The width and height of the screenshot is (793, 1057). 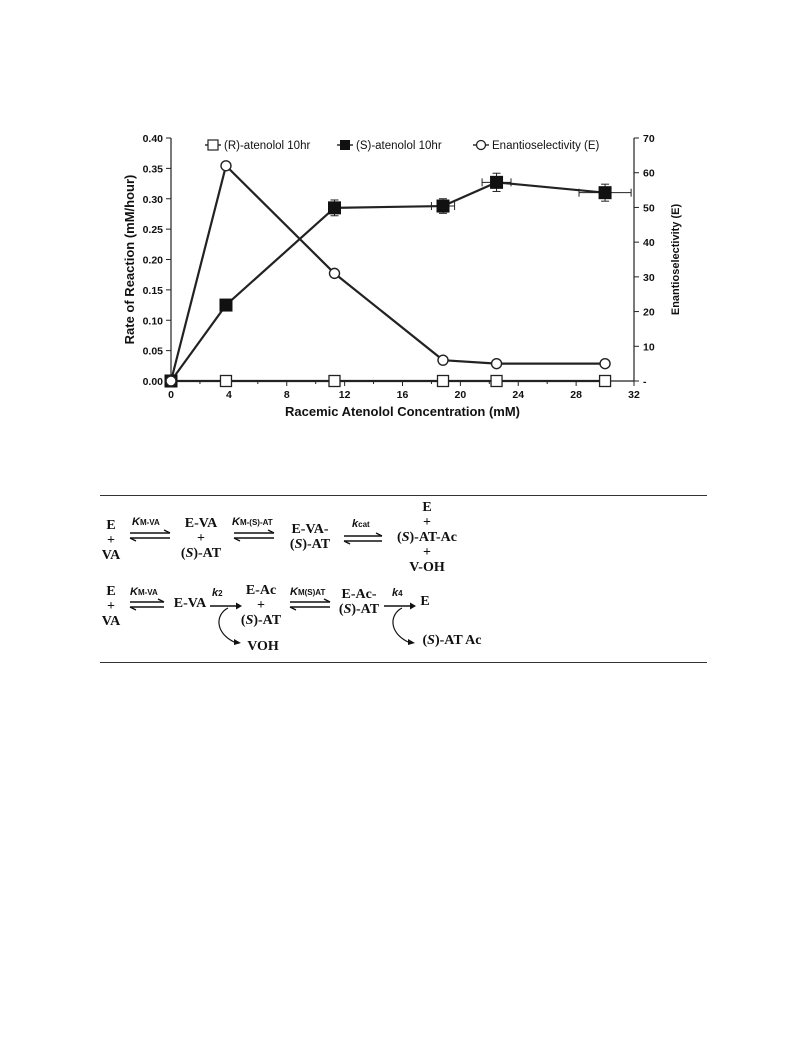 What do you see at coordinates (576, 395) in the screenshot?
I see `x-tick-label: 28` at bounding box center [576, 395].